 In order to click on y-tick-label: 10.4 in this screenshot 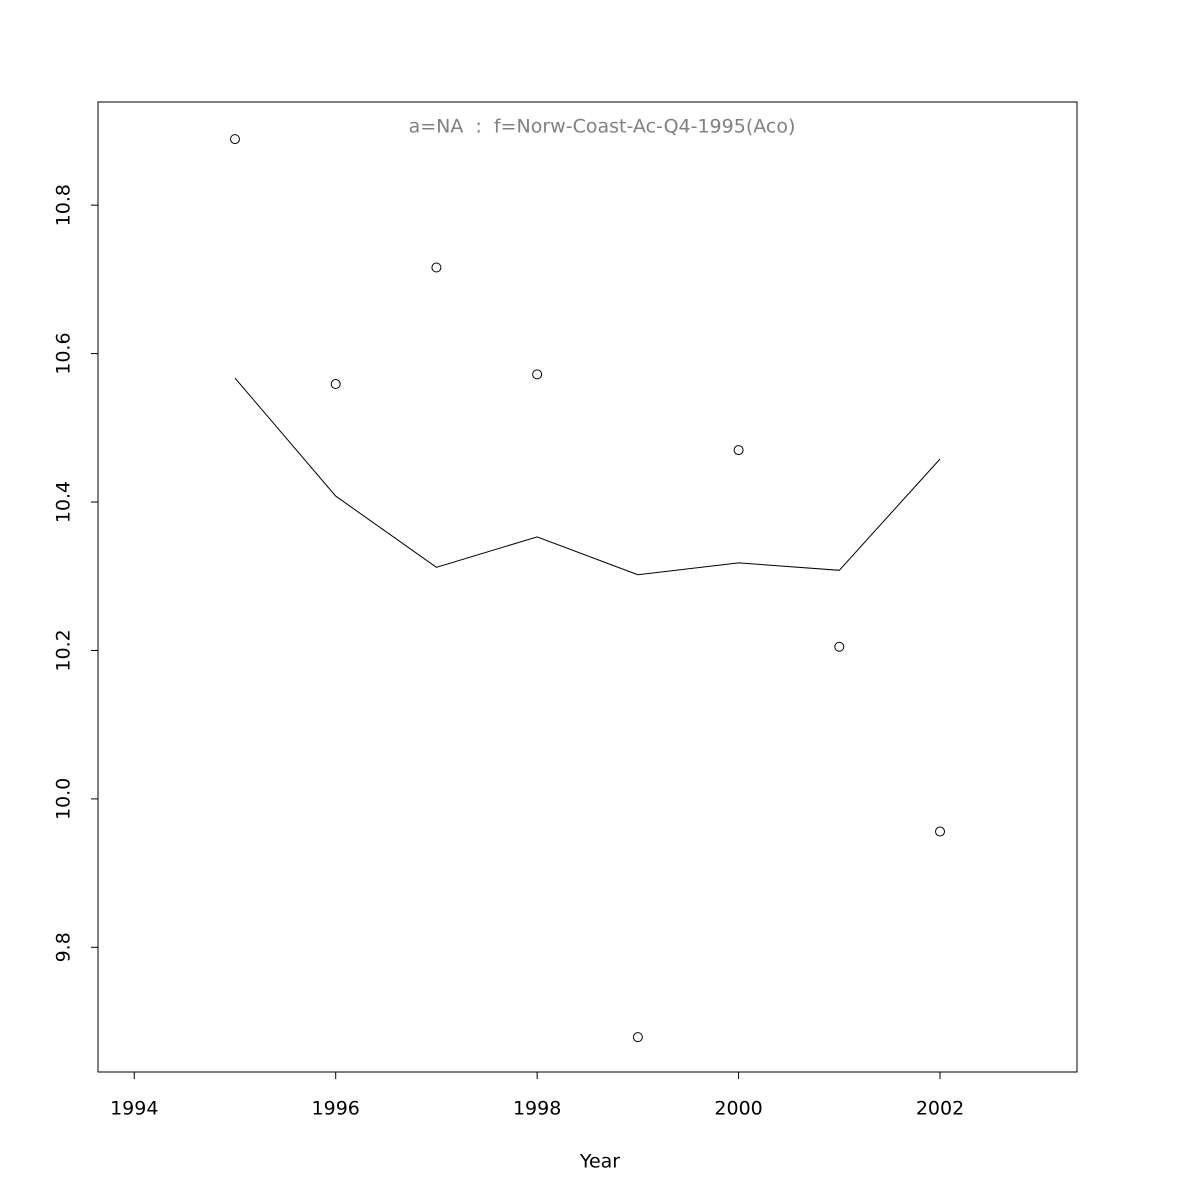, I will do `click(64, 502)`.